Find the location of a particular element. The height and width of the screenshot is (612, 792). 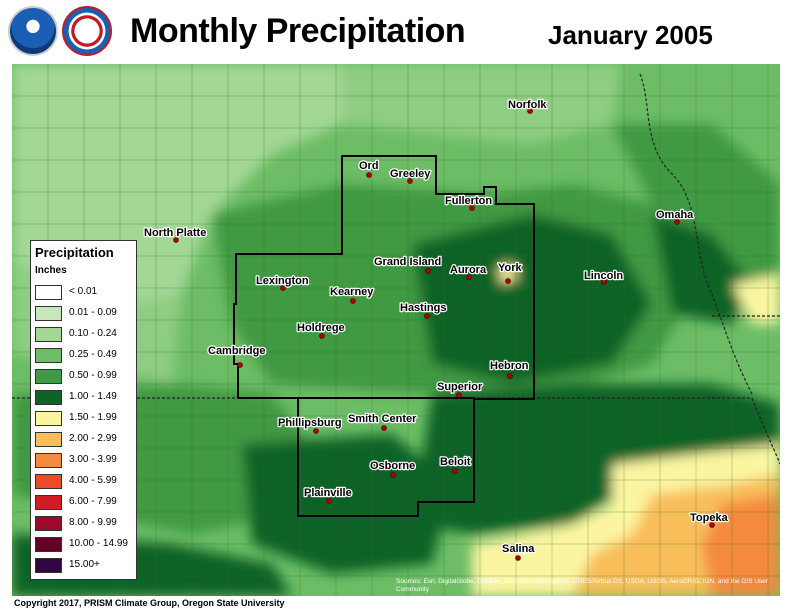

city-omaha: Omaha is located at coordinates (675, 216).